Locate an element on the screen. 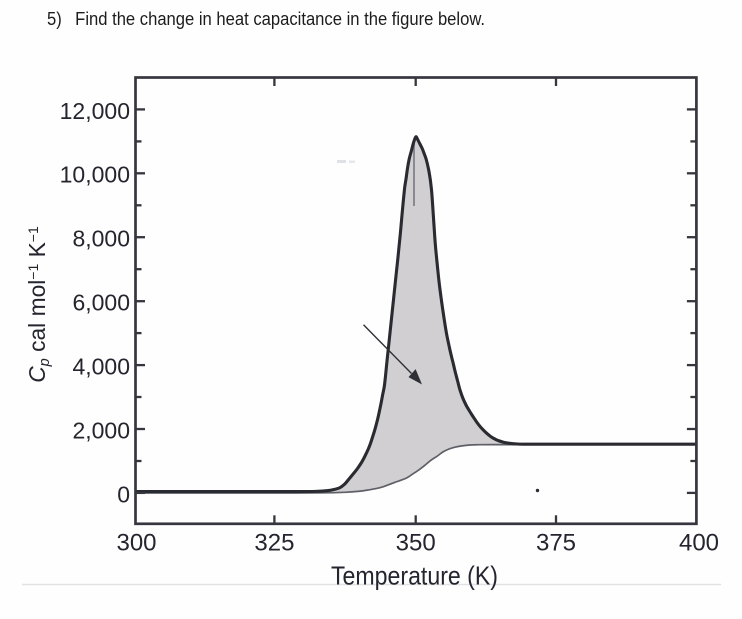  svg-text: 400 is located at coordinates (699, 543).